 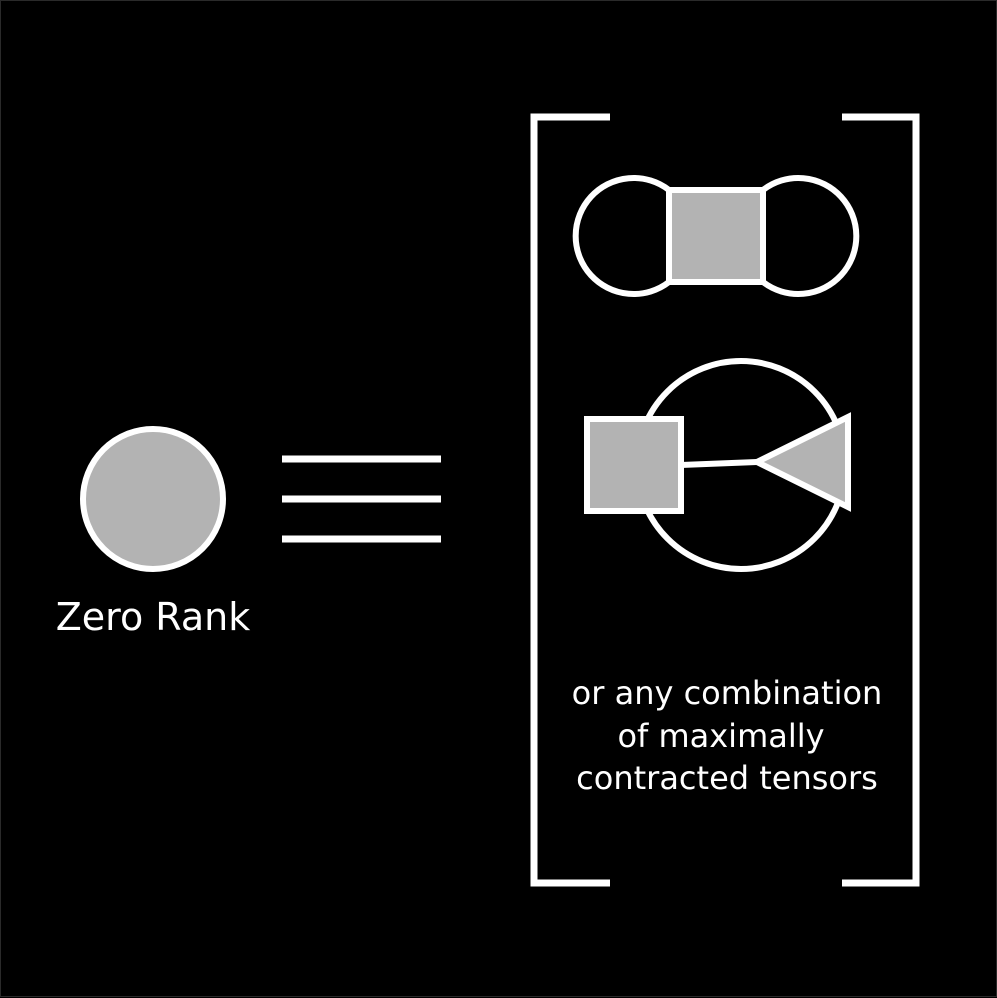 What do you see at coordinates (621, 236) in the screenshot?
I see `left-loop` at bounding box center [621, 236].